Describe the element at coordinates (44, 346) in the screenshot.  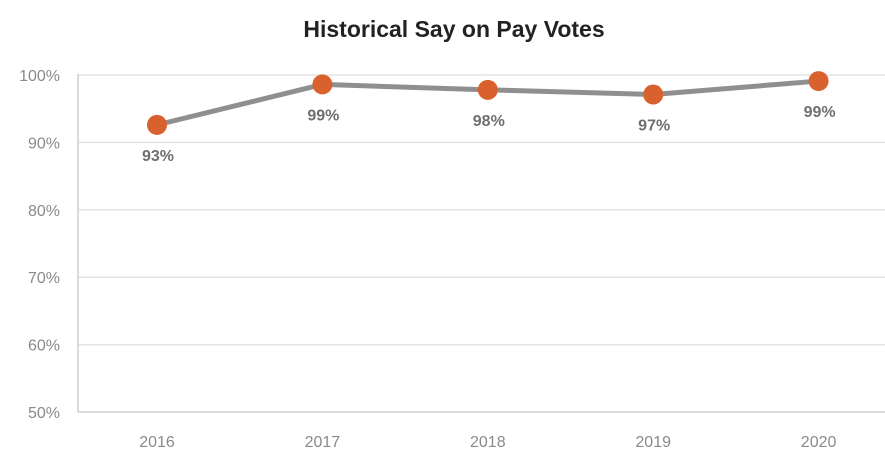
I see `y-tick-label: 60%` at that location.